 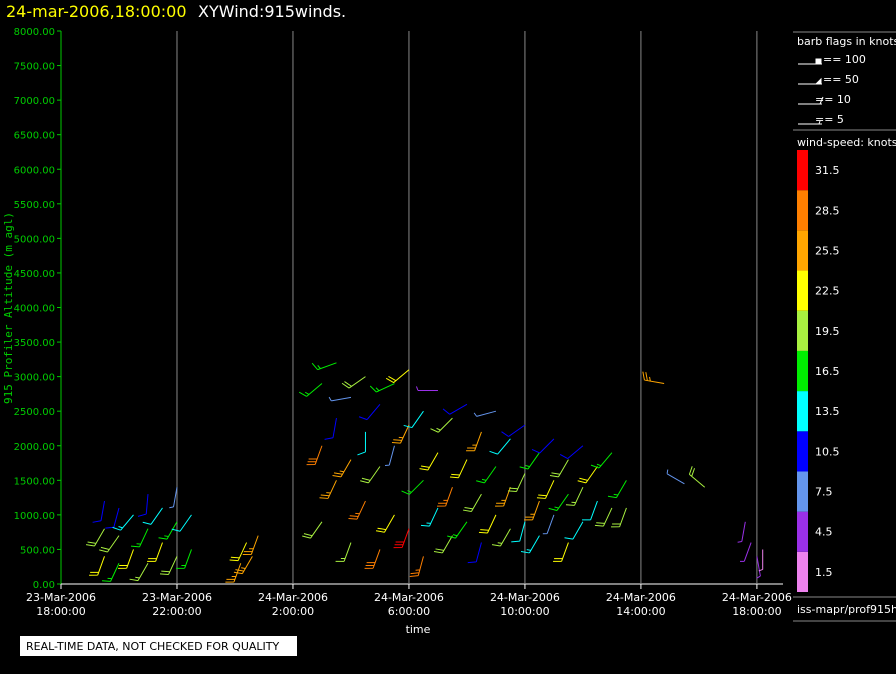 What do you see at coordinates (846, 609) in the screenshot?
I see `source-label: iss-mapr/prof915h` at bounding box center [846, 609].